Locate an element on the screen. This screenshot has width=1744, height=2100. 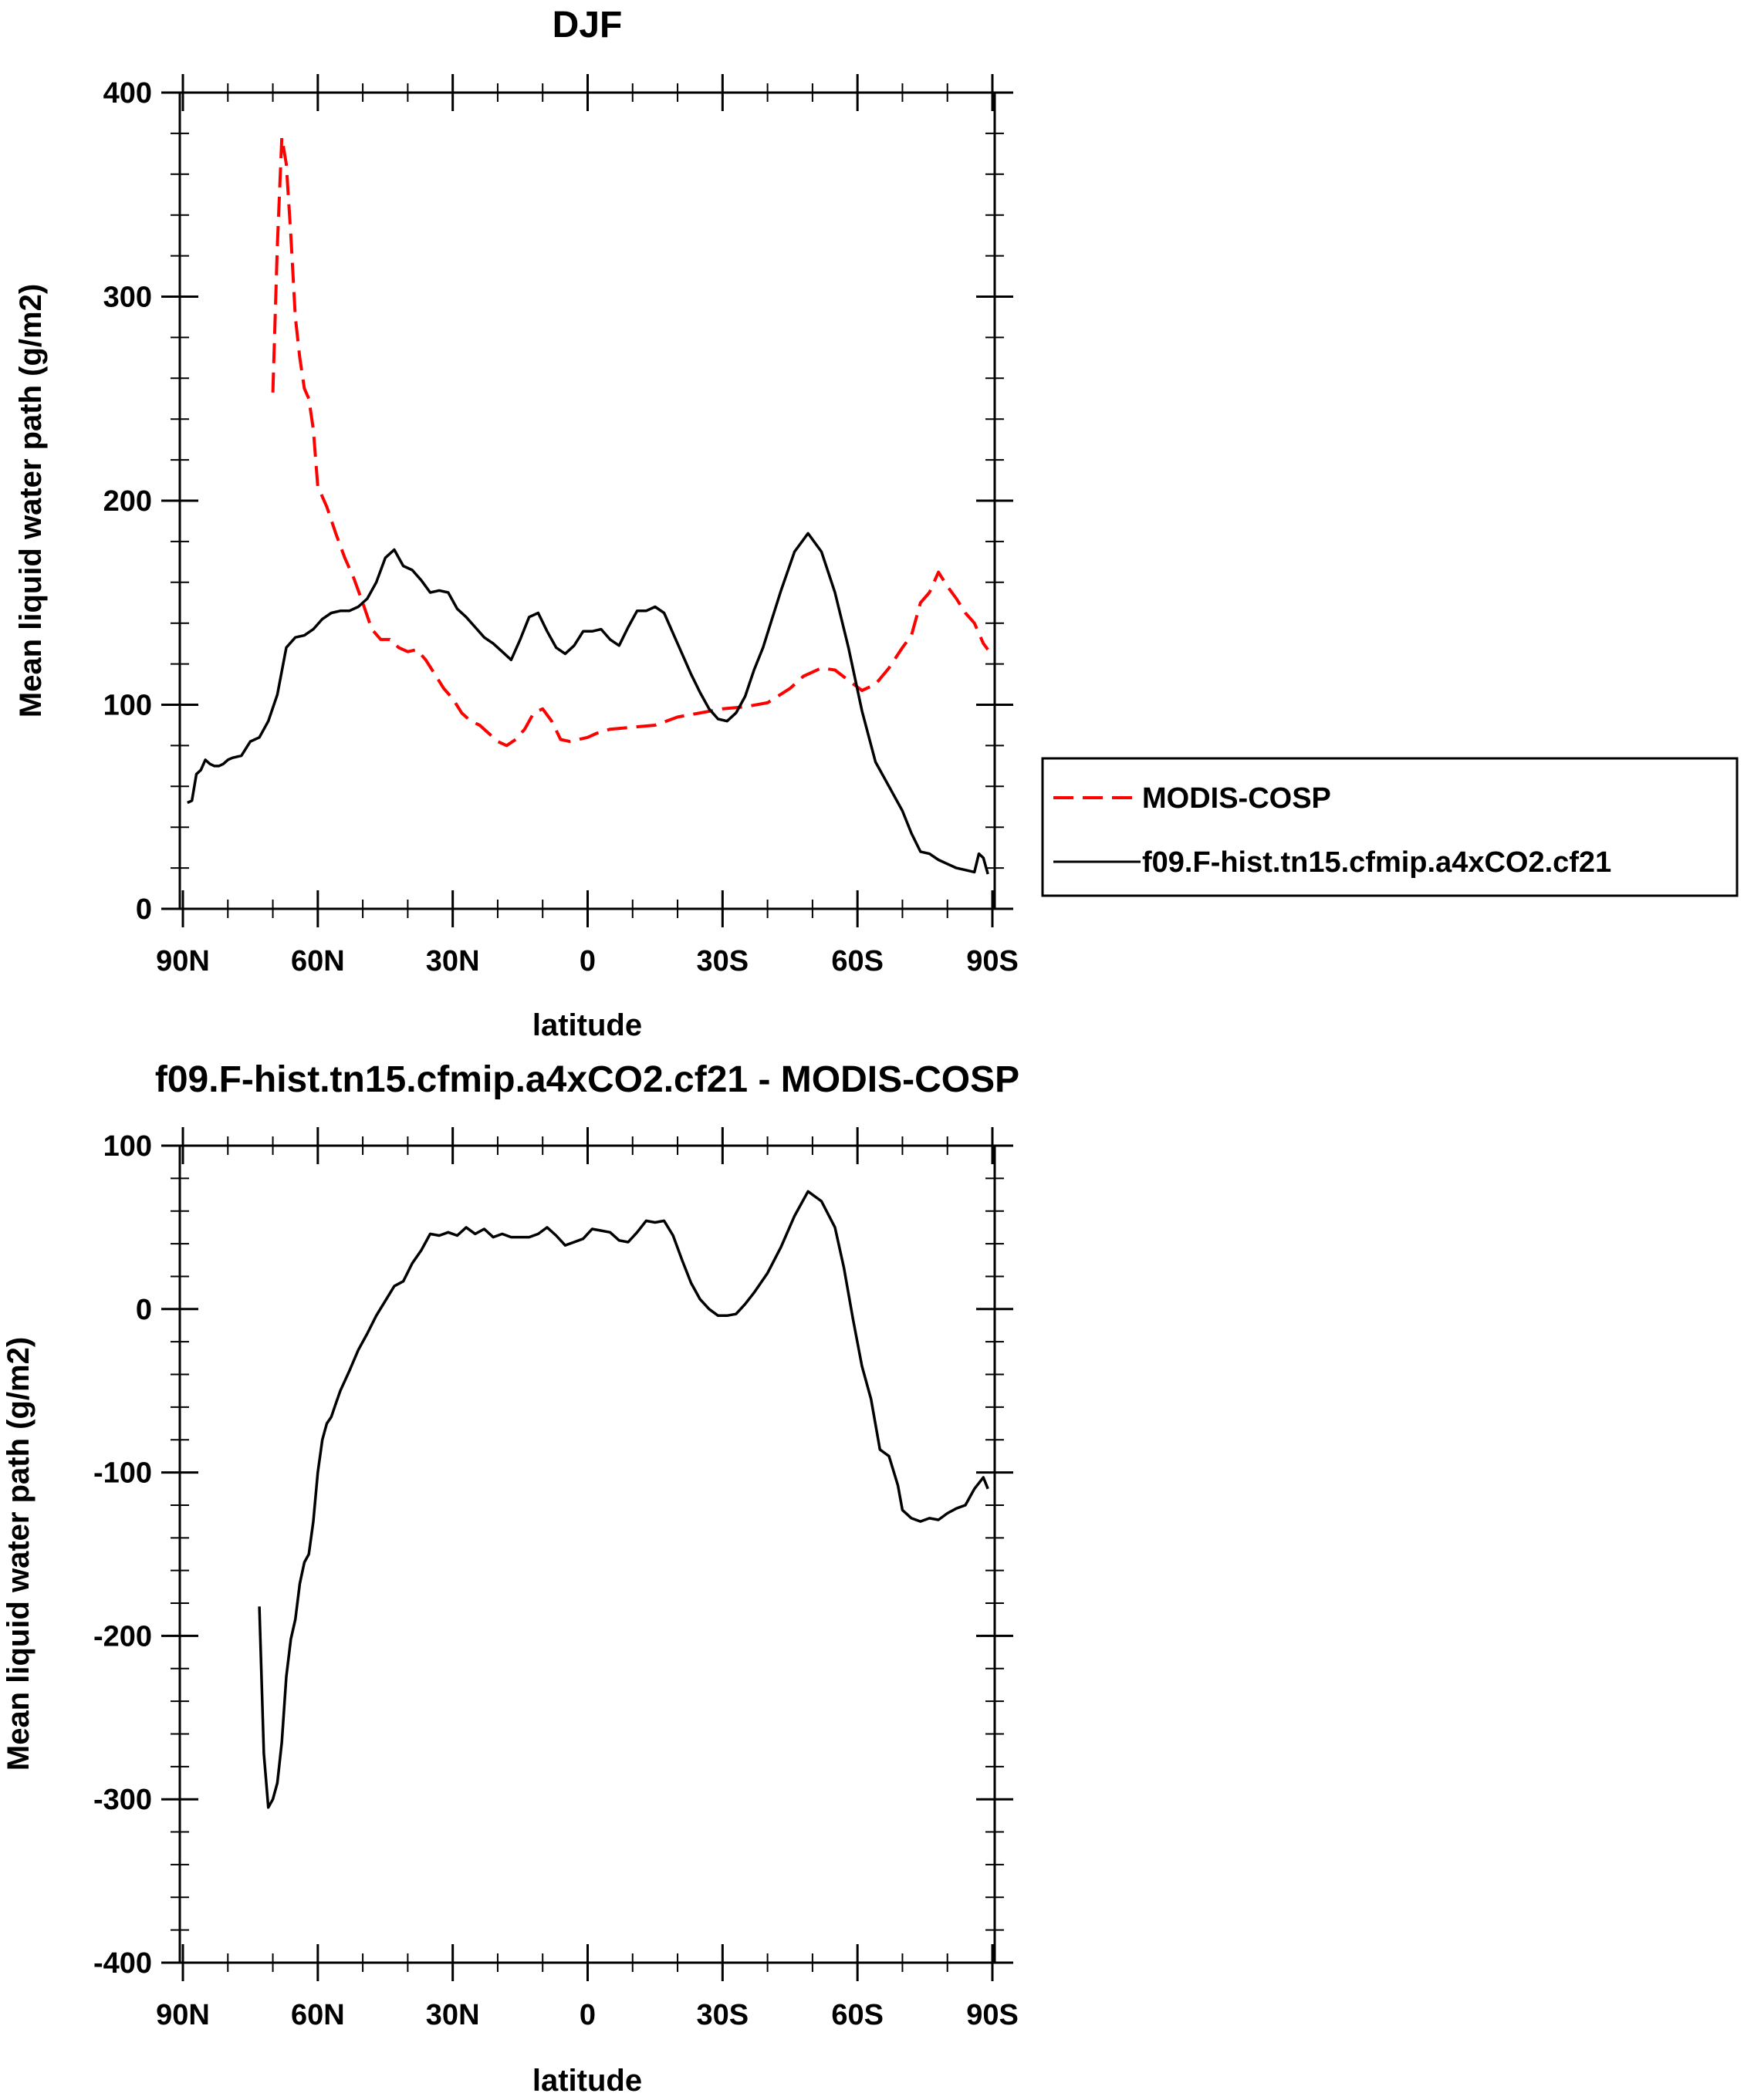
y-tick-label: 200 is located at coordinates (127, 501).